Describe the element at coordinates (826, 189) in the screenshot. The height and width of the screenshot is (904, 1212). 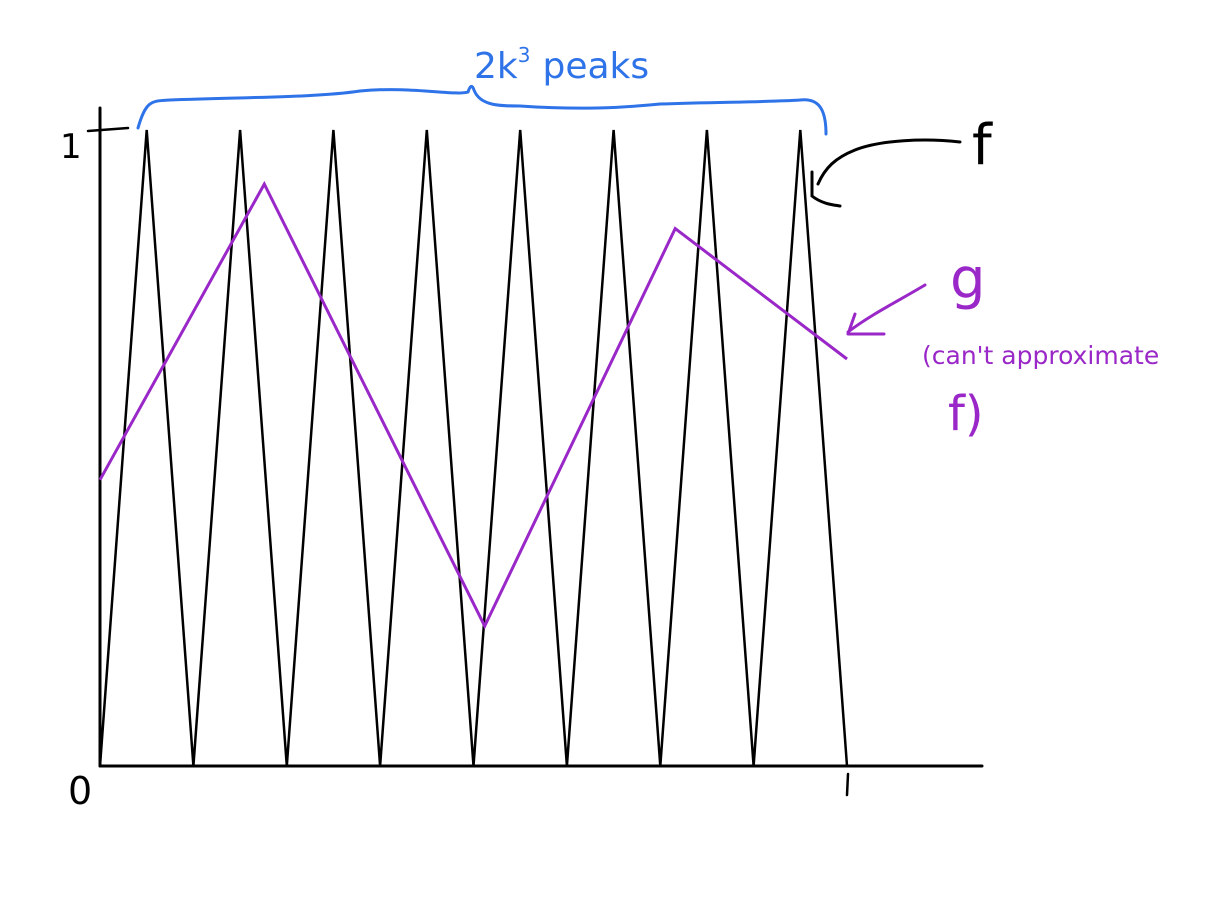
I see `f-arrow-head` at that location.